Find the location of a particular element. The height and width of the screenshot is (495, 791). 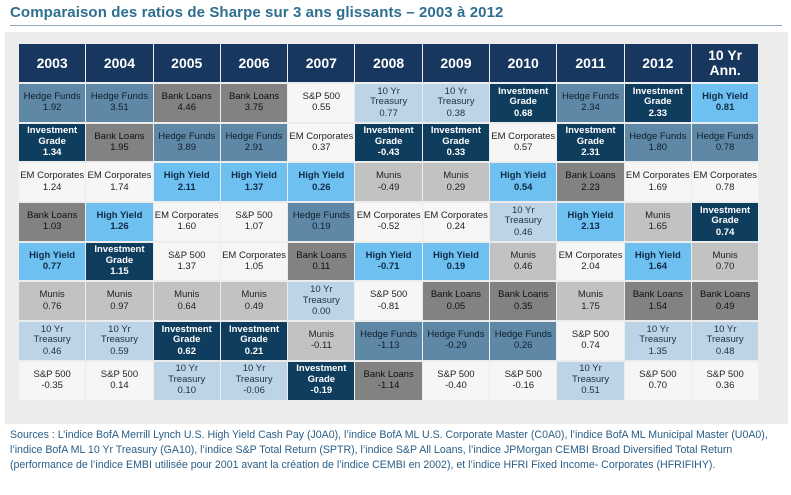

table-cell: Investment Grade 0.68 is located at coordinates (523, 104).